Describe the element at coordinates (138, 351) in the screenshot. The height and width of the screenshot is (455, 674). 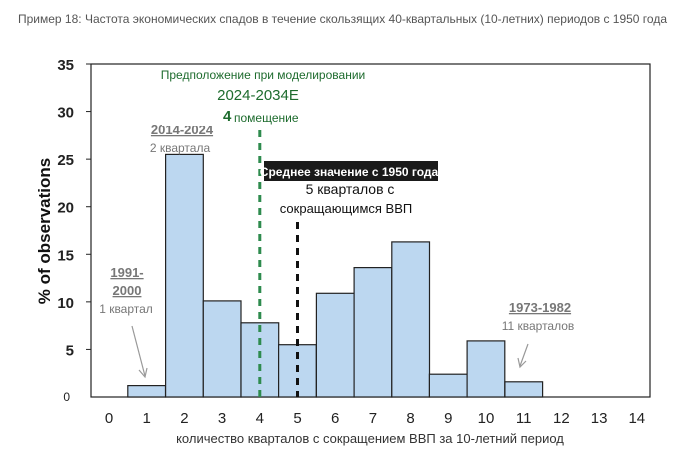
I see `annotation-1991-arrow` at that location.